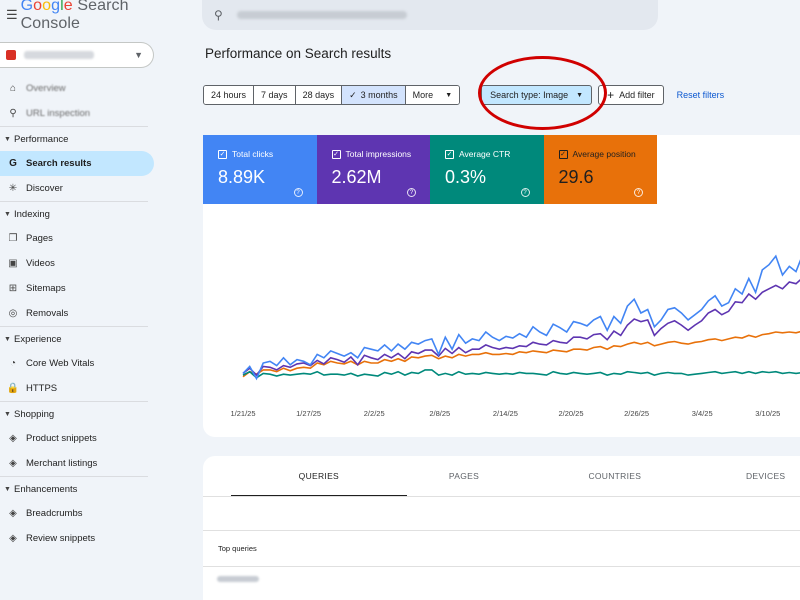 The width and height of the screenshot is (800, 600). Describe the element at coordinates (41, 139) in the screenshot. I see `section-label: Performance` at that location.